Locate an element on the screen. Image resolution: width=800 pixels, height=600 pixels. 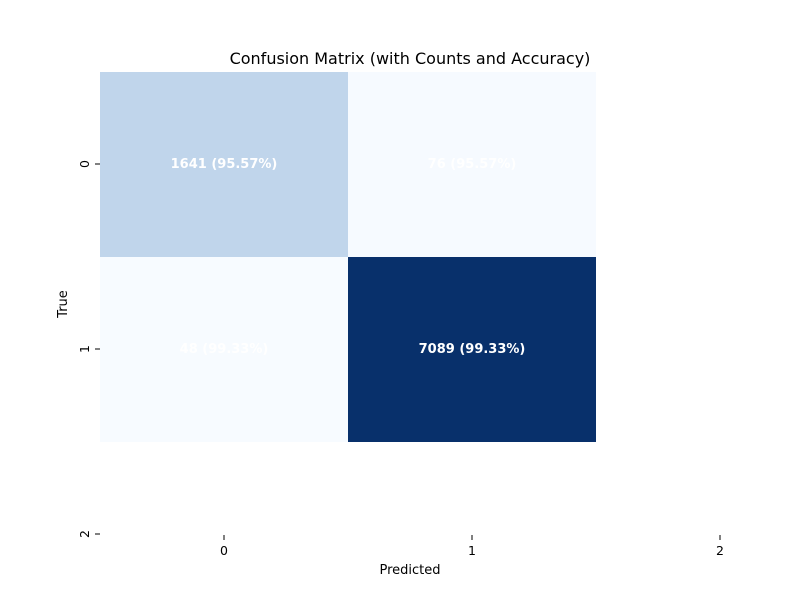
x-axis-label: Predicted is located at coordinates (409, 570).